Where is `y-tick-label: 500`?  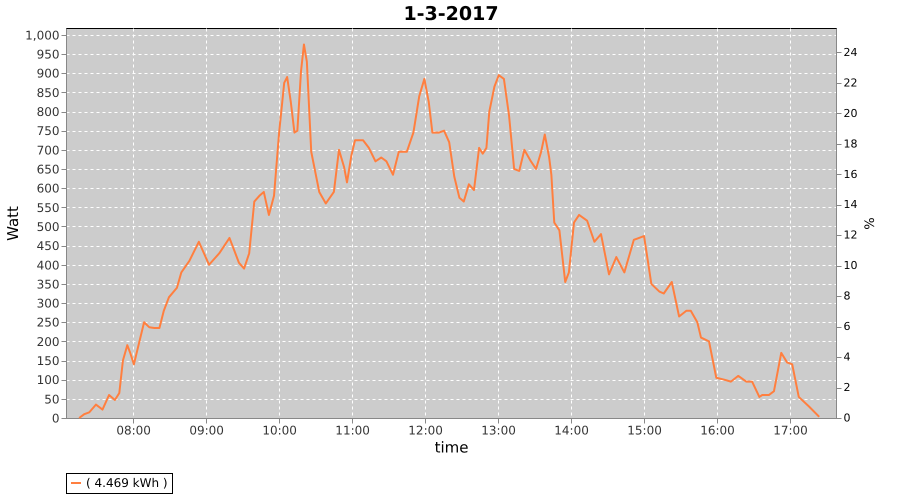
y-tick-label: 500 is located at coordinates (48, 227).